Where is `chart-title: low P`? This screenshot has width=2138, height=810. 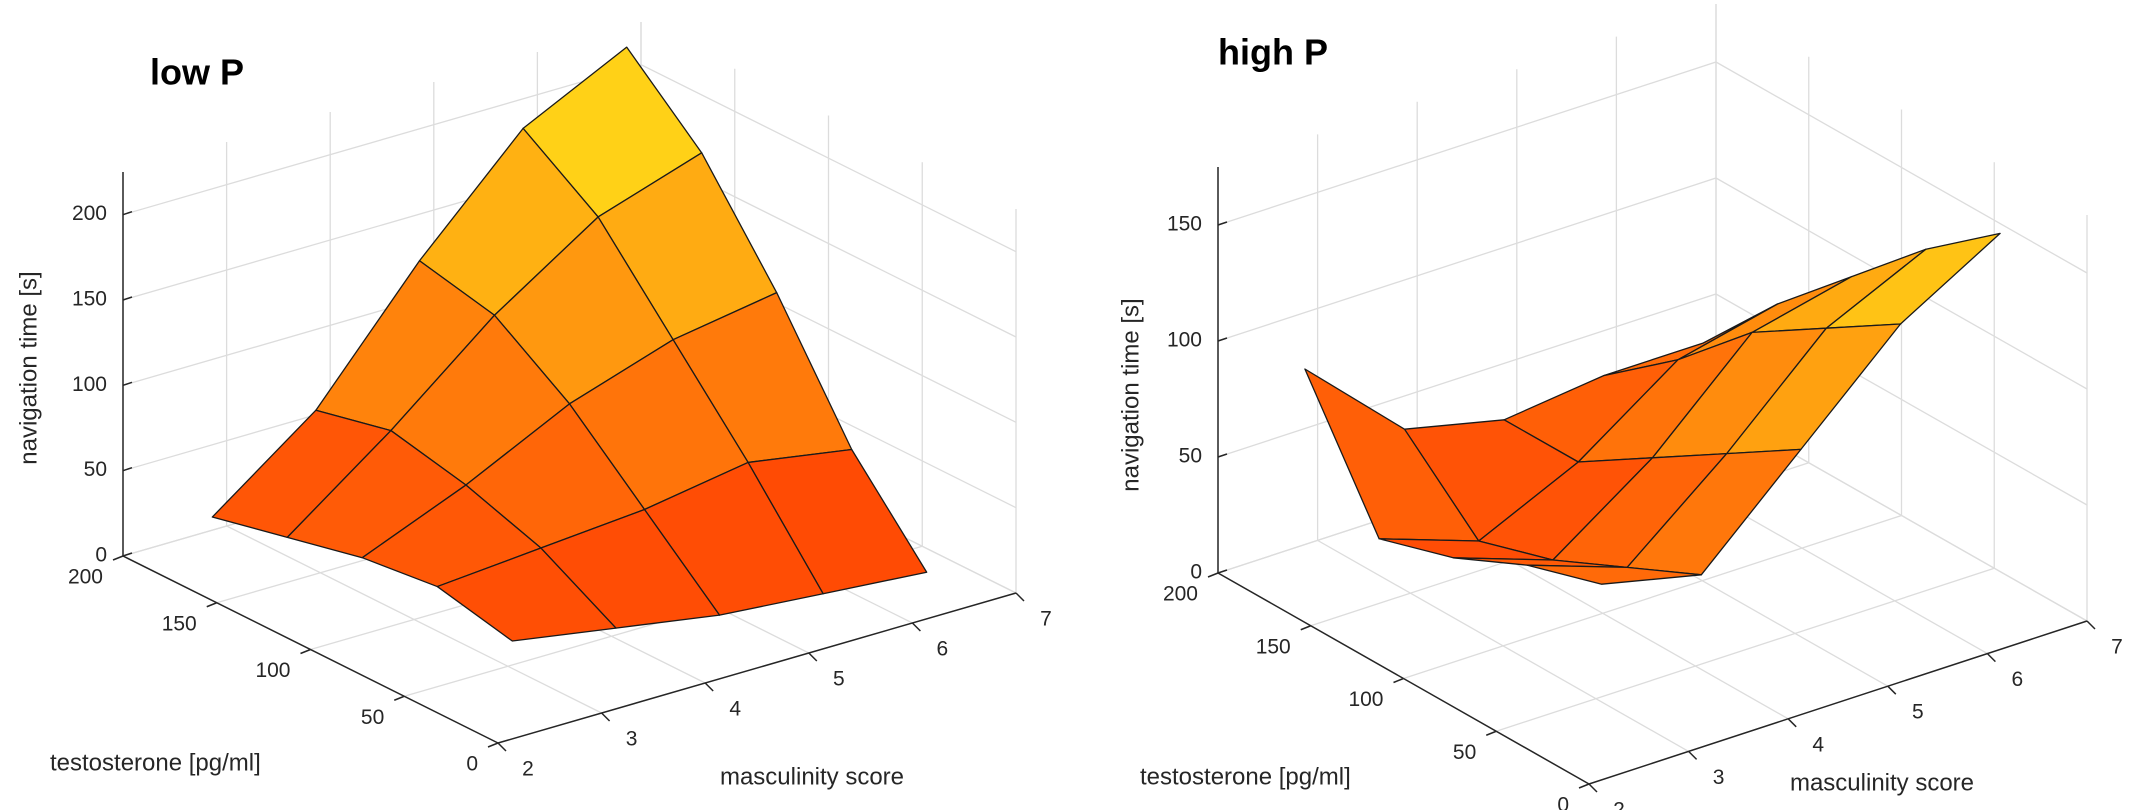
chart-title: low P is located at coordinates (197, 72).